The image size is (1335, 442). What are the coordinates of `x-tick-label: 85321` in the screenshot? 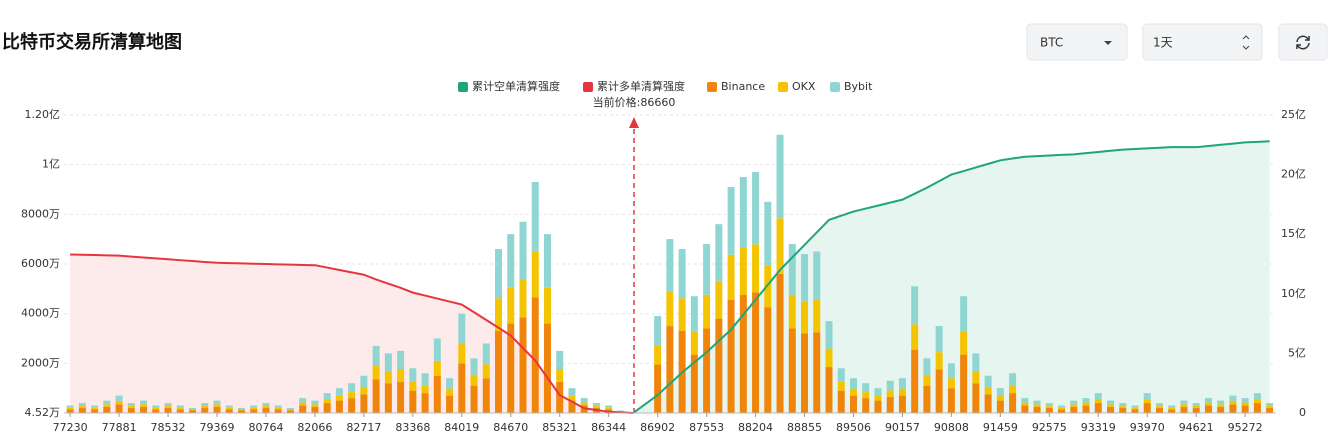 It's located at (559, 427).